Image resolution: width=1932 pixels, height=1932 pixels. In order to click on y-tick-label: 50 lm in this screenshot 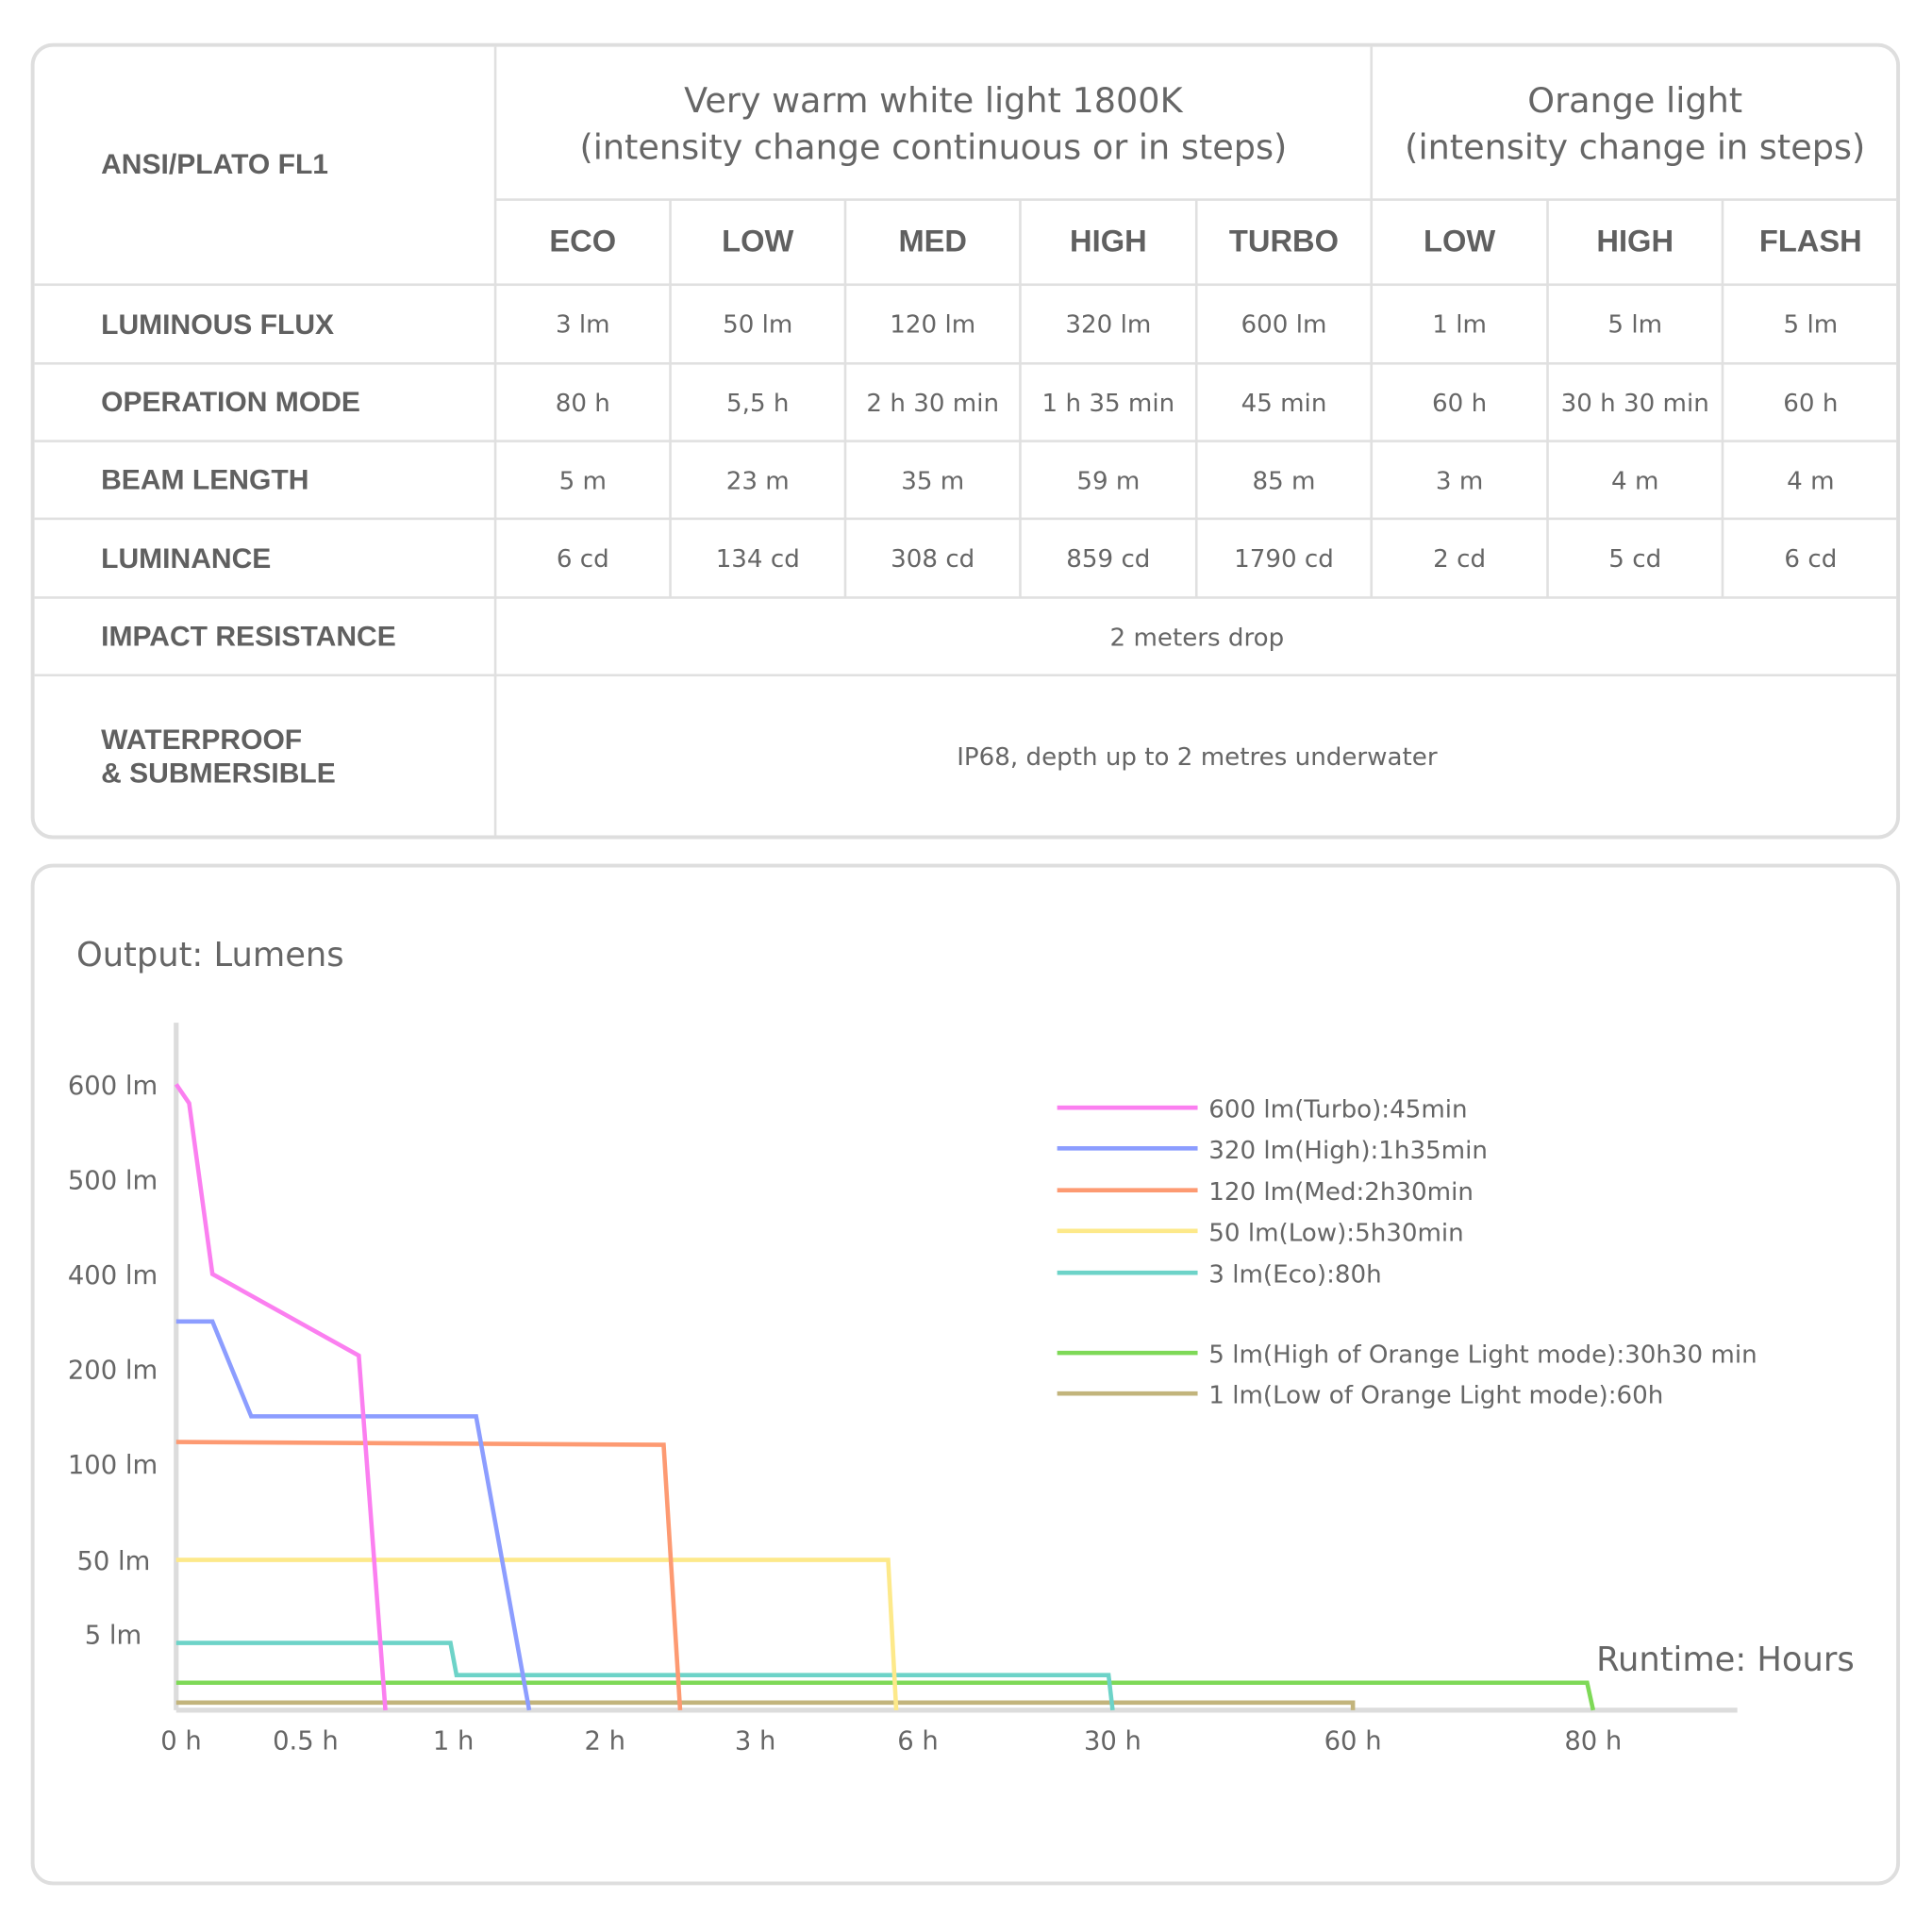, I will do `click(113, 1562)`.